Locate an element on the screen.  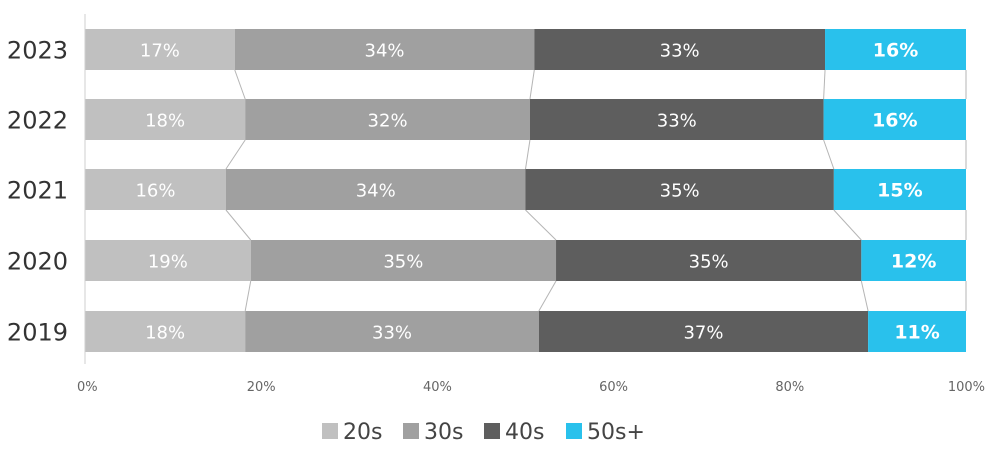
data-label-50s+-2022: 16% is located at coordinates (894, 121).